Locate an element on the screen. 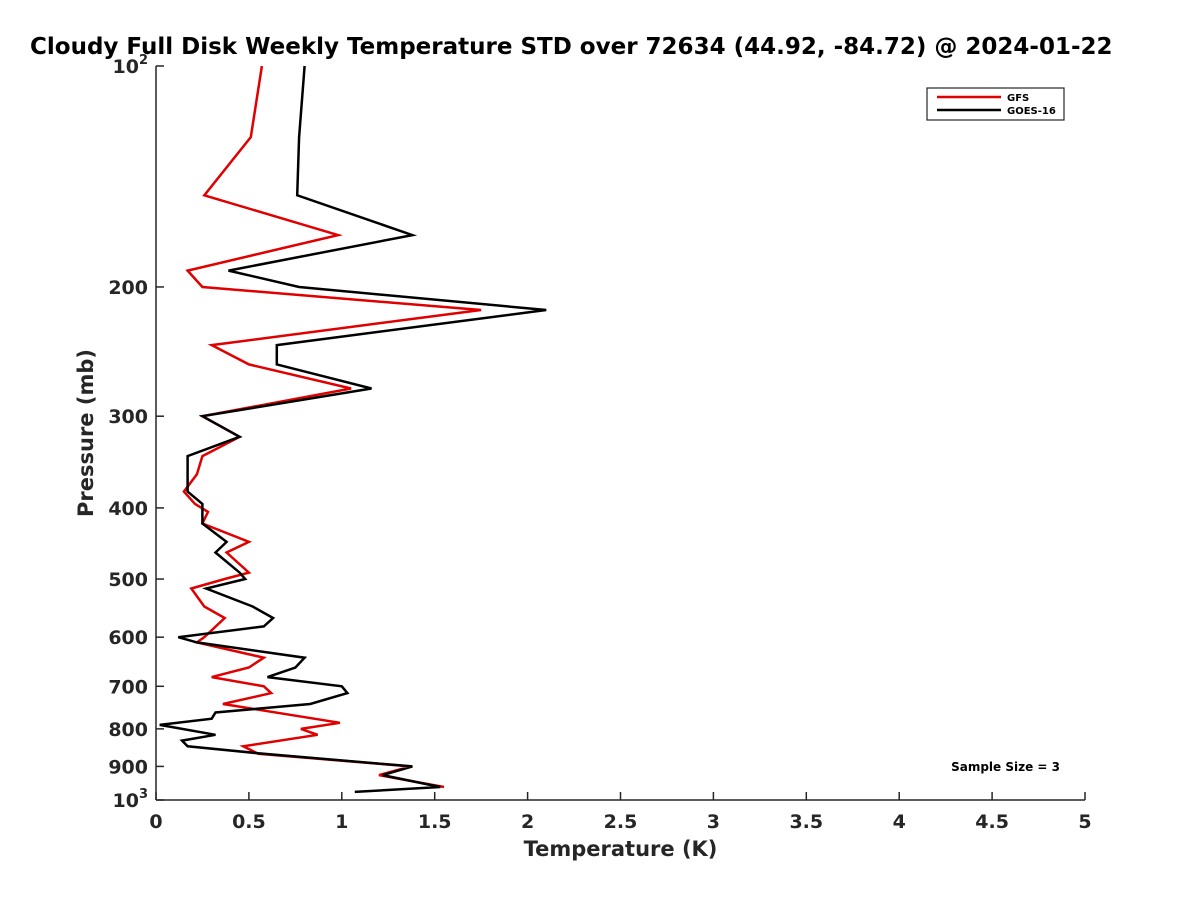  x-tick-label: 4.5 is located at coordinates (992, 822).